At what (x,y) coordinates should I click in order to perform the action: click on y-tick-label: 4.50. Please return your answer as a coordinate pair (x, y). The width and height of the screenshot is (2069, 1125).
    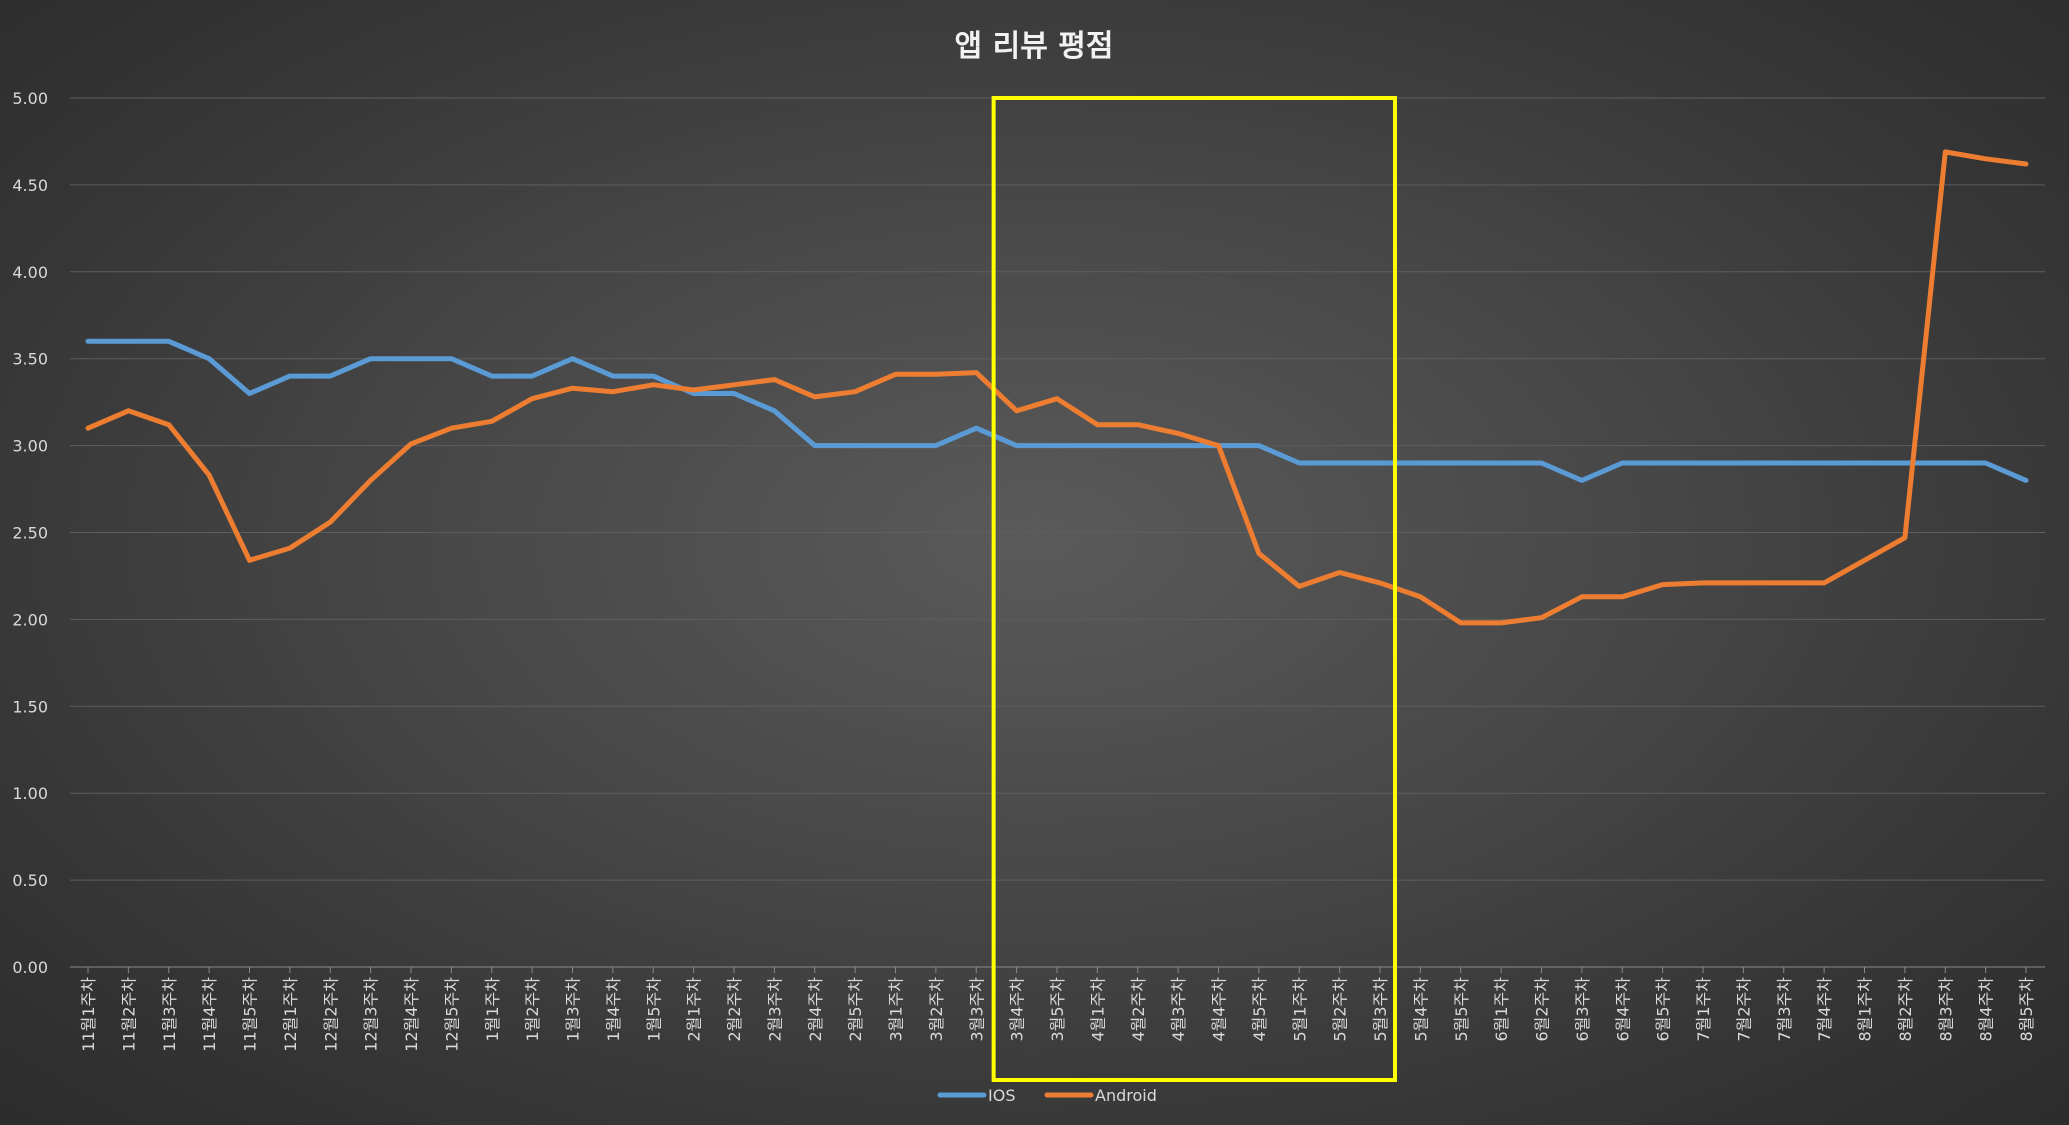
    Looking at the image, I should click on (30, 185).